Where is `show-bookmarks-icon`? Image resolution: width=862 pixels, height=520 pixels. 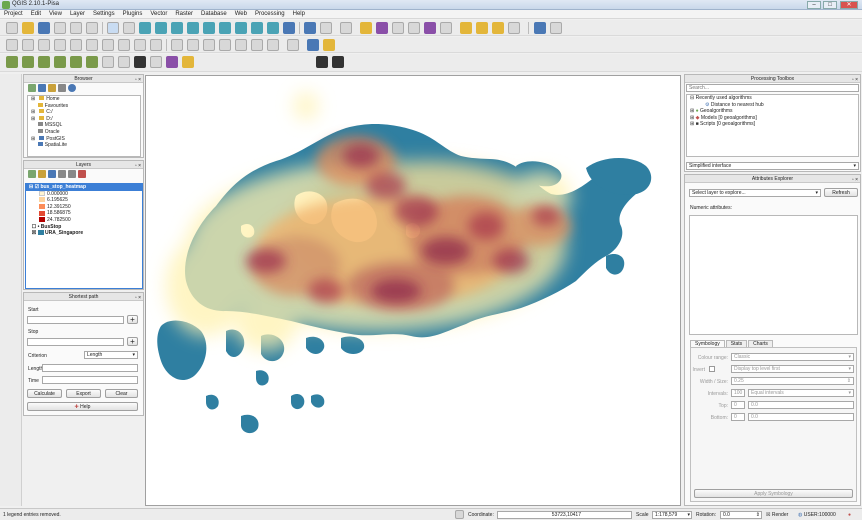
show-bookmarks-icon is located at coordinates (498, 28).